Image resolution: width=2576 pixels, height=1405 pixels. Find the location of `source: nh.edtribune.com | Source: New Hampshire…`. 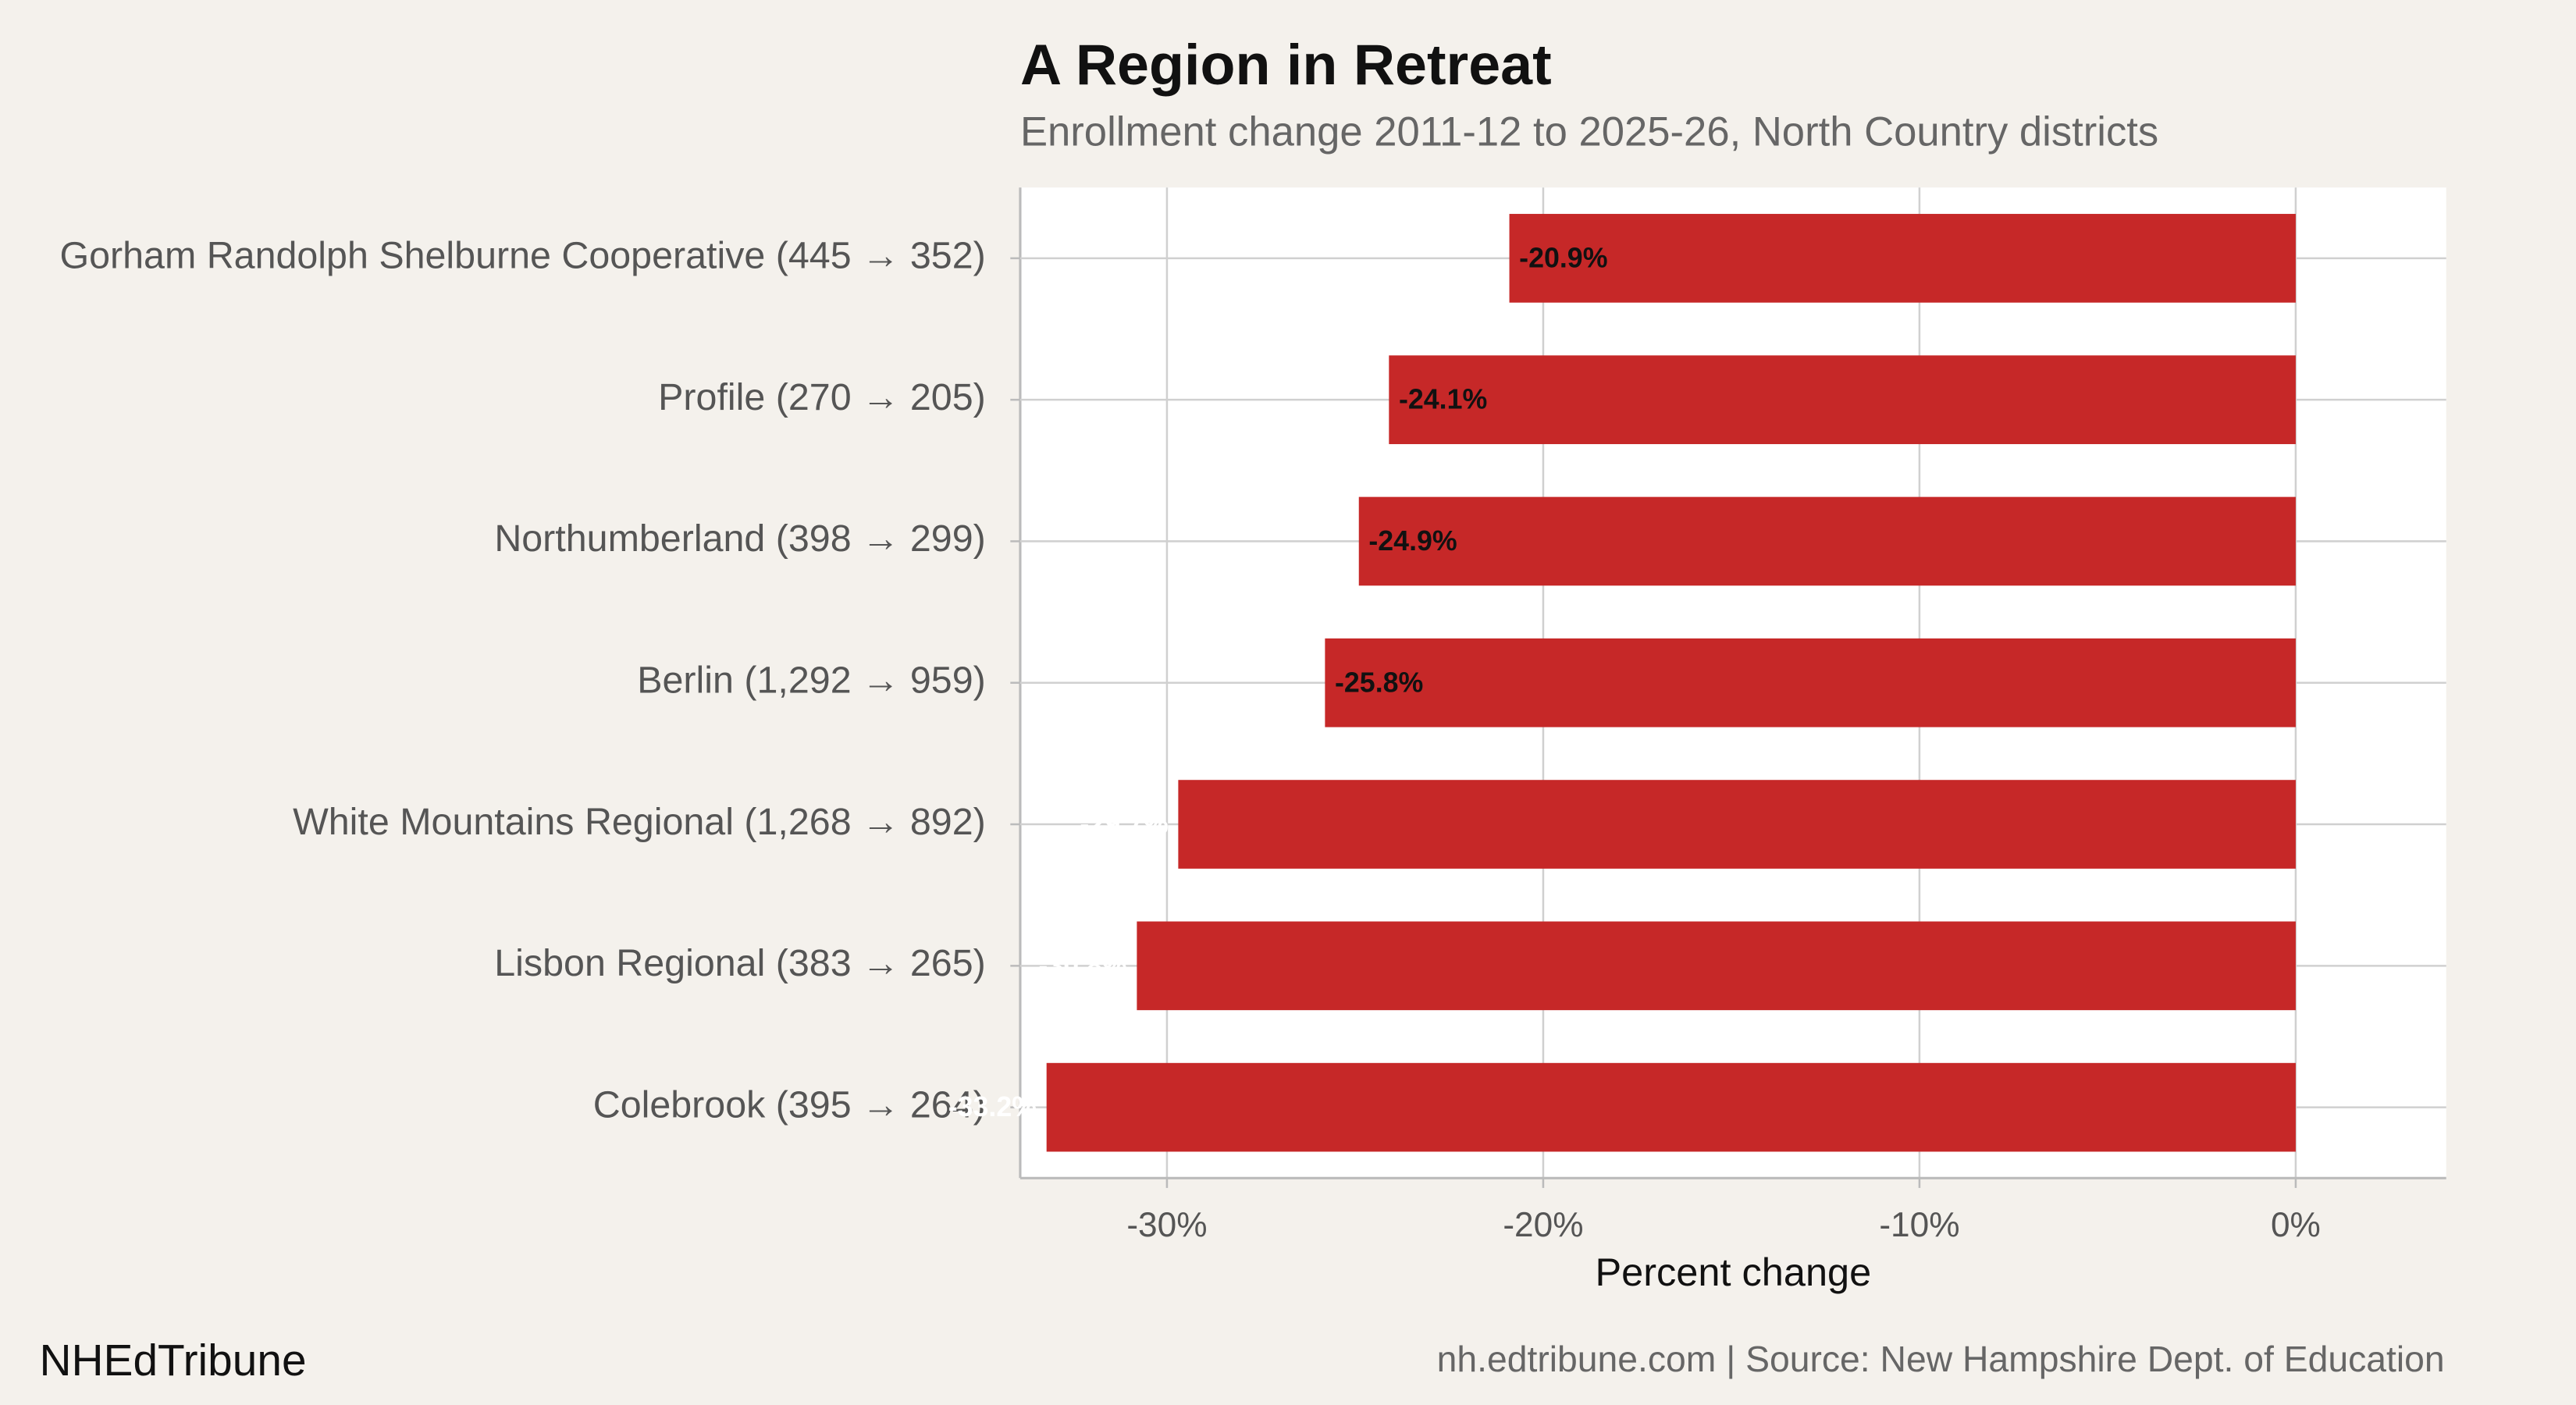

source: nh.edtribune.com | Source: New Hampshire… is located at coordinates (1941, 1359).